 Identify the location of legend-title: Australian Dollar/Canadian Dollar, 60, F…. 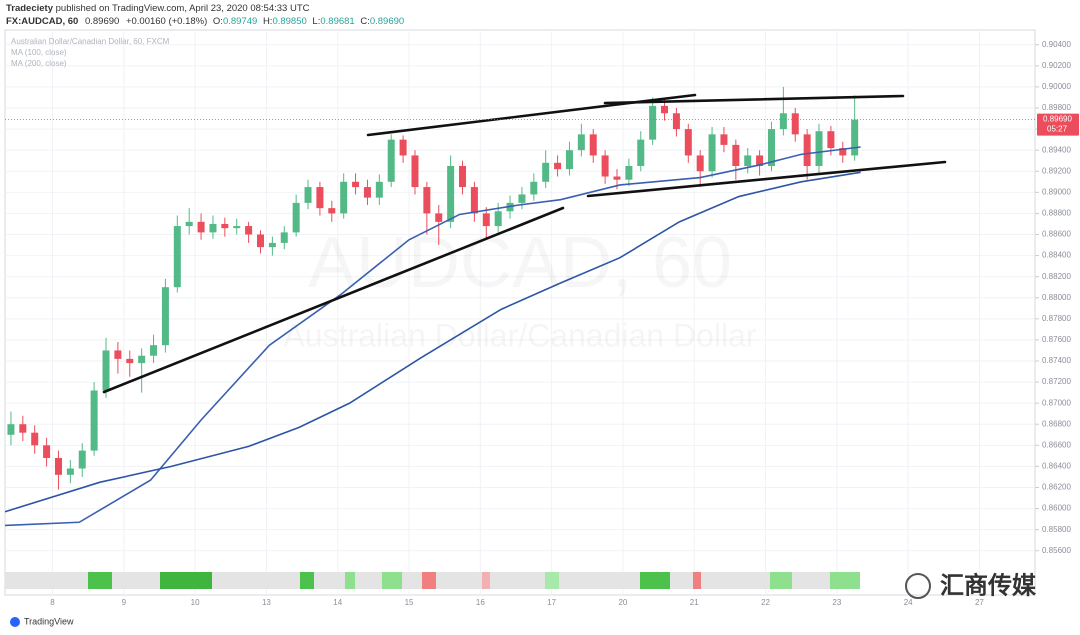
(90, 41).